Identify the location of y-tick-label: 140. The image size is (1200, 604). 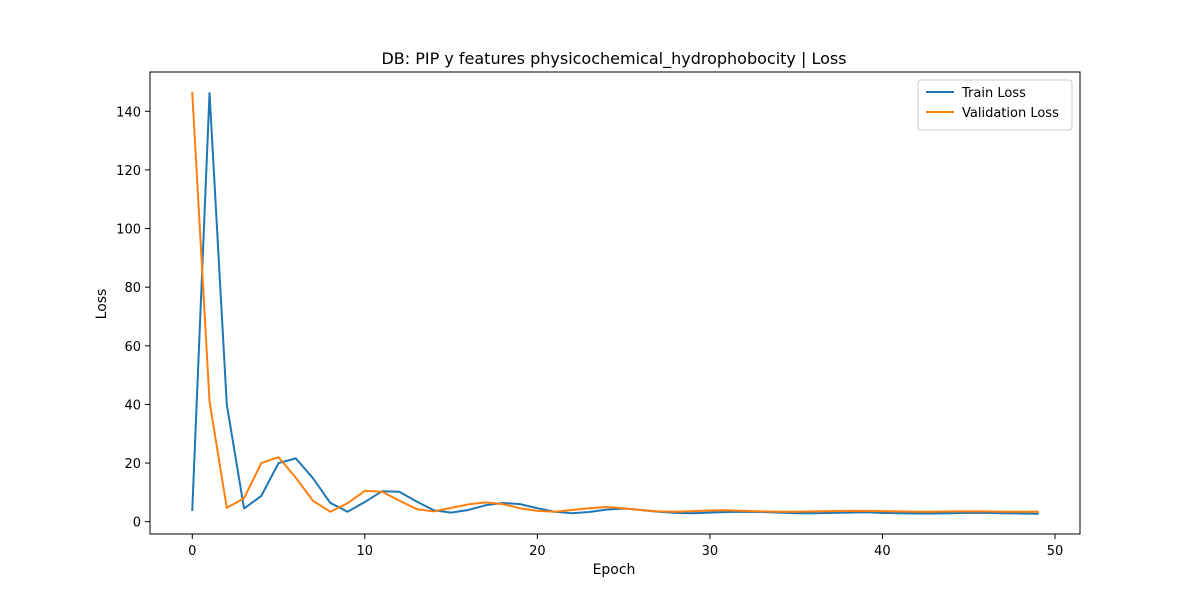
(128, 112).